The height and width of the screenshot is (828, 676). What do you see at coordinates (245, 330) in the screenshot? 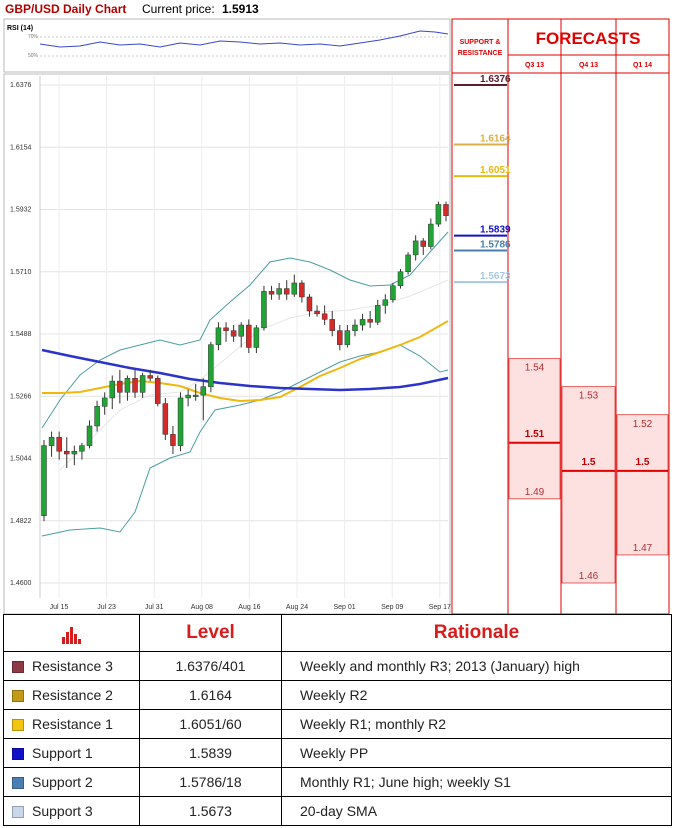
I see `bollinger-upper-line` at bounding box center [245, 330].